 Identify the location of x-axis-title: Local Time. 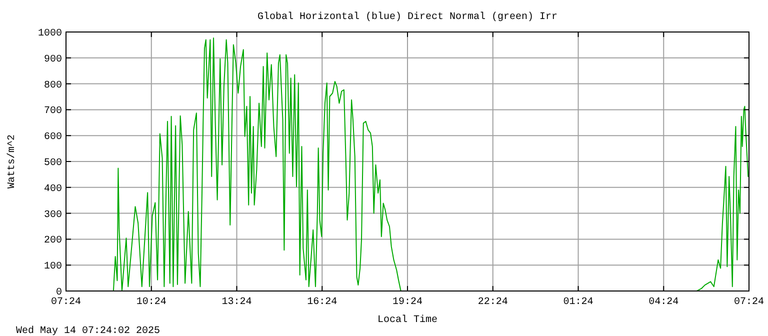
(407, 320).